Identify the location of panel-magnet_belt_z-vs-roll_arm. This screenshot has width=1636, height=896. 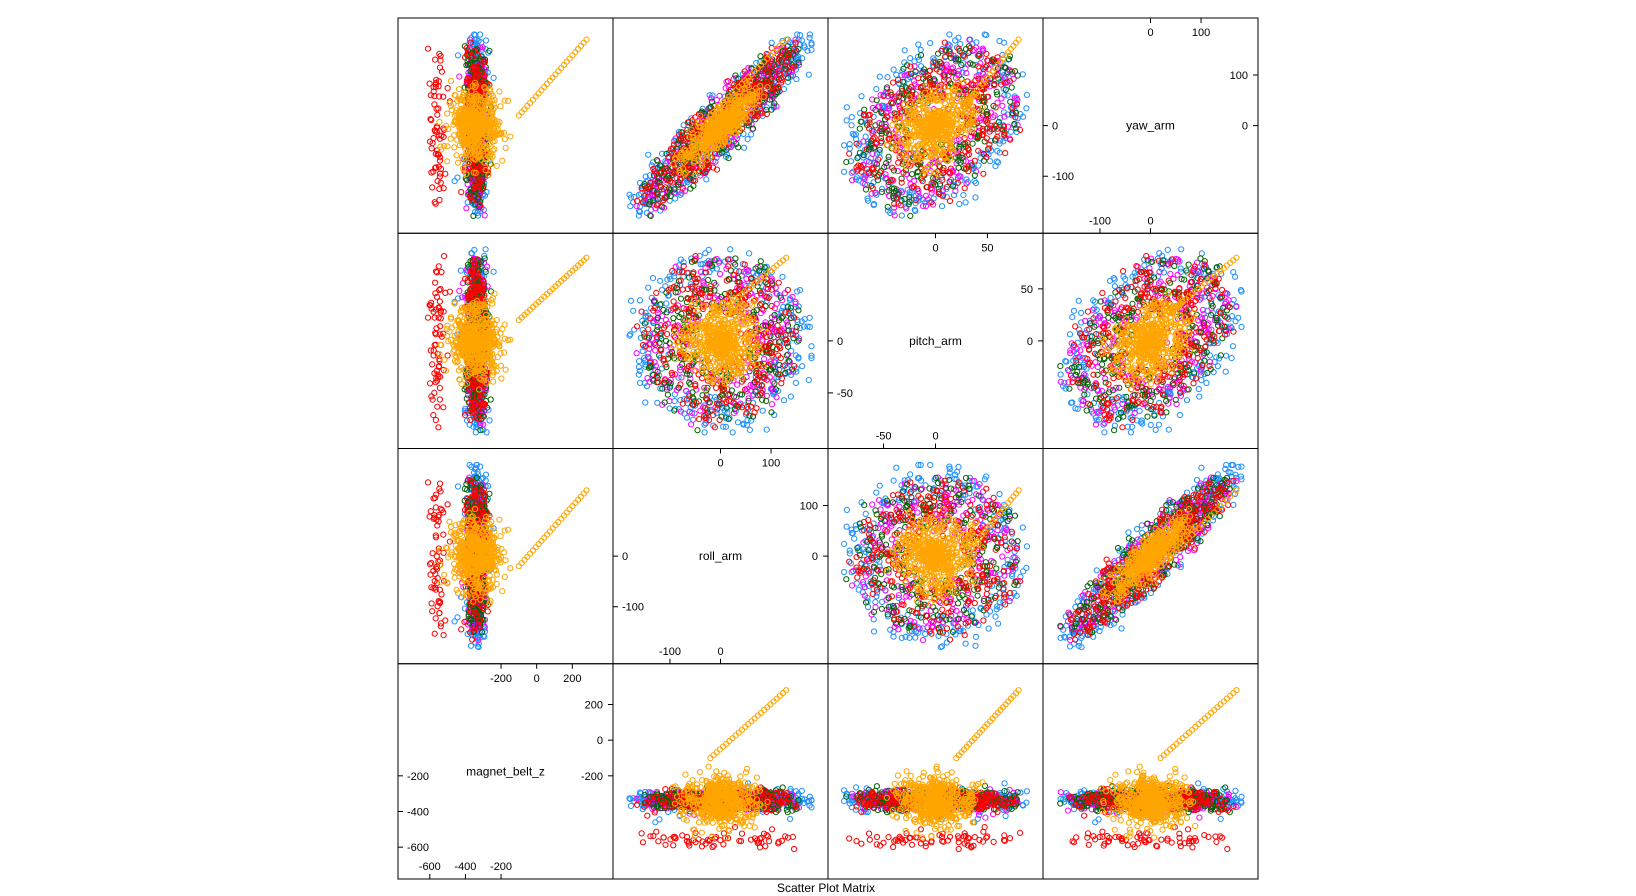
(507, 556).